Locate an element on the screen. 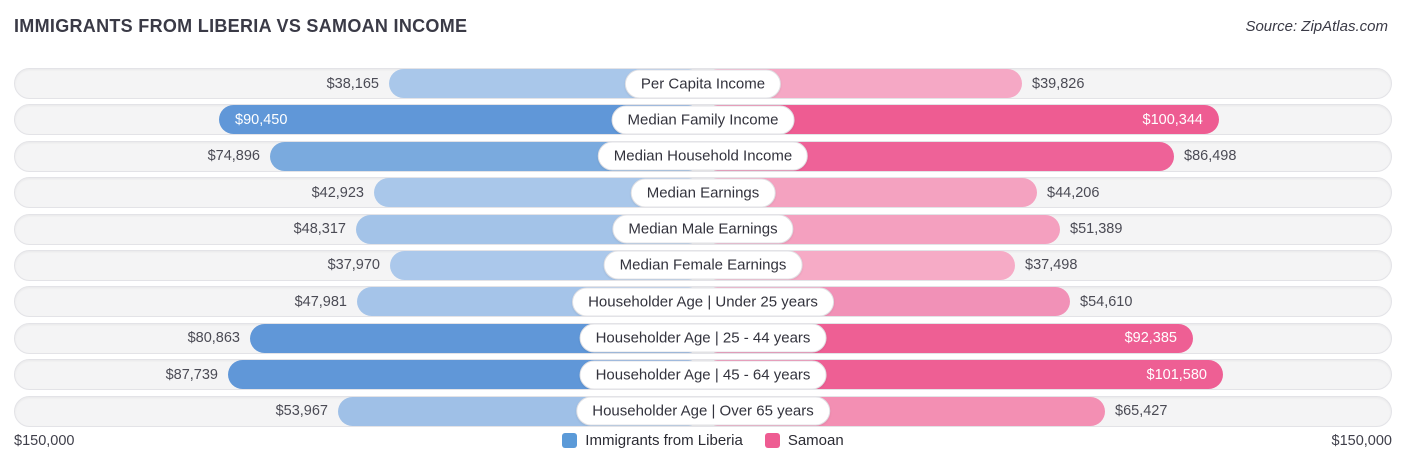 Image resolution: width=1406 pixels, height=467 pixels. category-label: Median Male Earnings is located at coordinates (703, 229).